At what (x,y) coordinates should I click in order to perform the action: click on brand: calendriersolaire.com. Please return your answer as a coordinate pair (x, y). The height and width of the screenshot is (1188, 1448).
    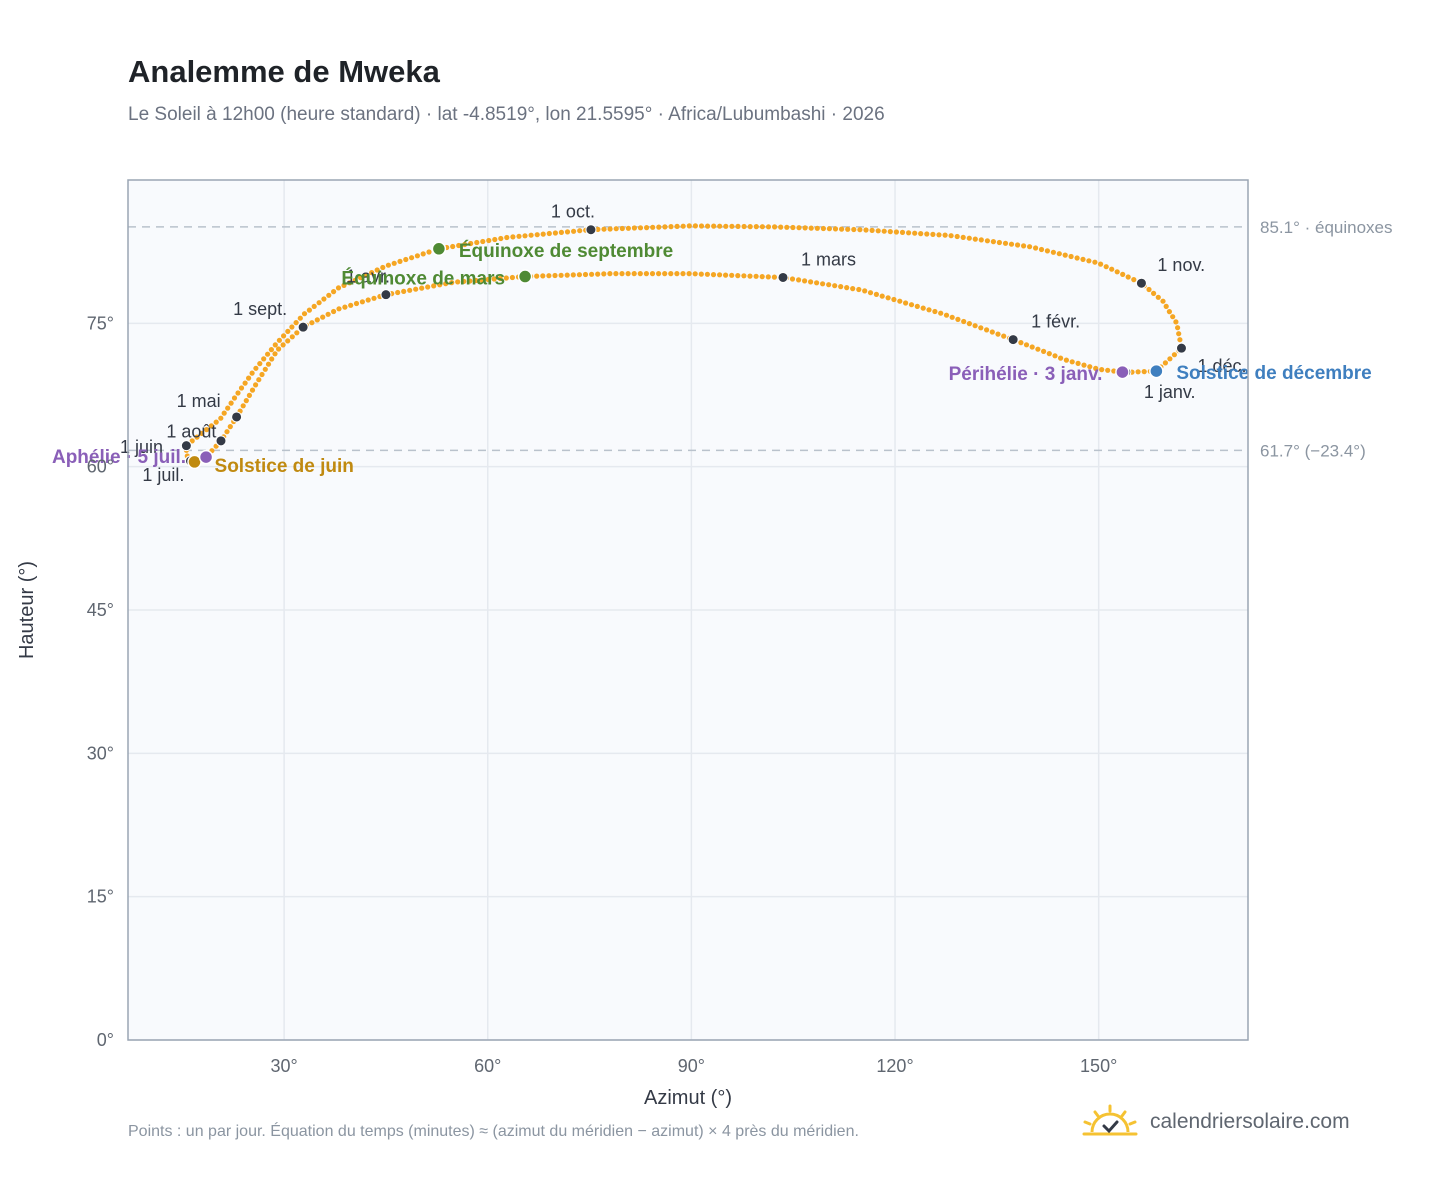
    Looking at the image, I should click on (1216, 1122).